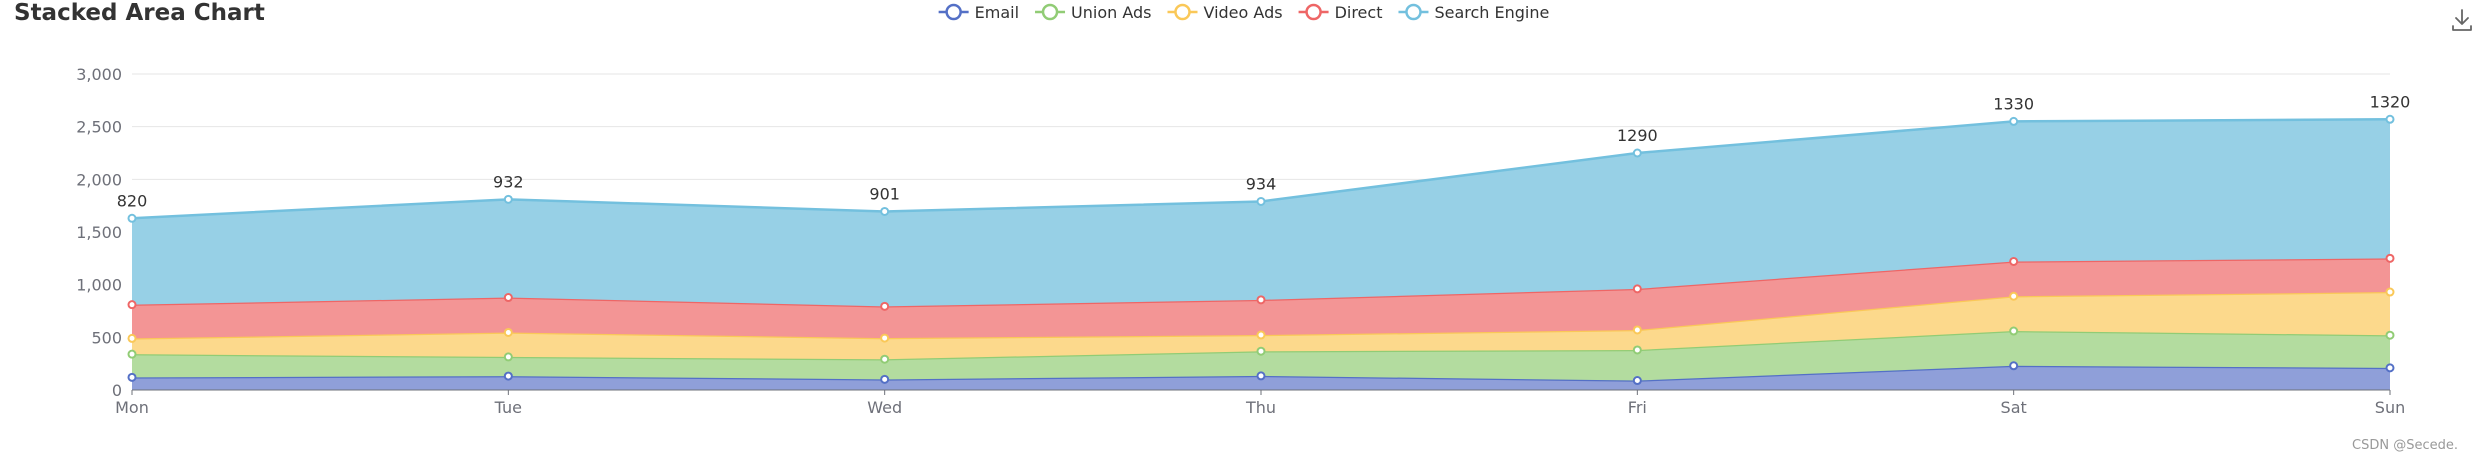 Image resolution: width=2488 pixels, height=461 pixels. What do you see at coordinates (99, 285) in the screenshot?
I see `y-tick-label: 1,000` at bounding box center [99, 285].